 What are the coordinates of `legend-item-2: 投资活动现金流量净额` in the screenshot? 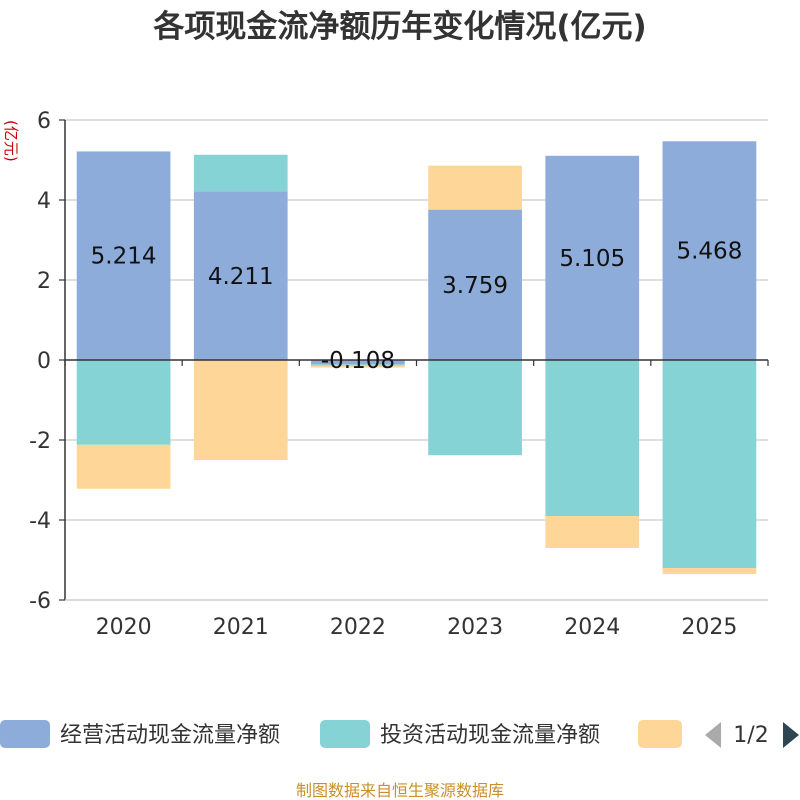 It's located at (460, 734).